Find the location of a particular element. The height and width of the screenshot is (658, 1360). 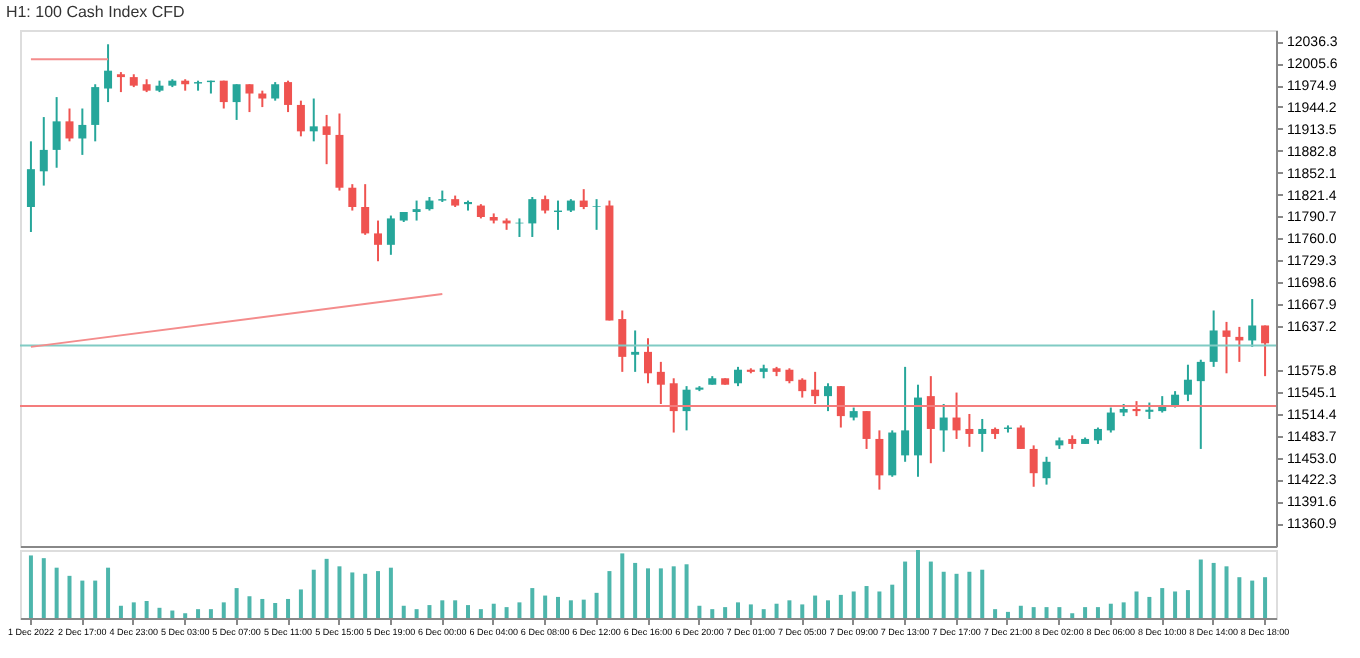

chart-title: H1: 100 Cash Index CFD is located at coordinates (95, 12).